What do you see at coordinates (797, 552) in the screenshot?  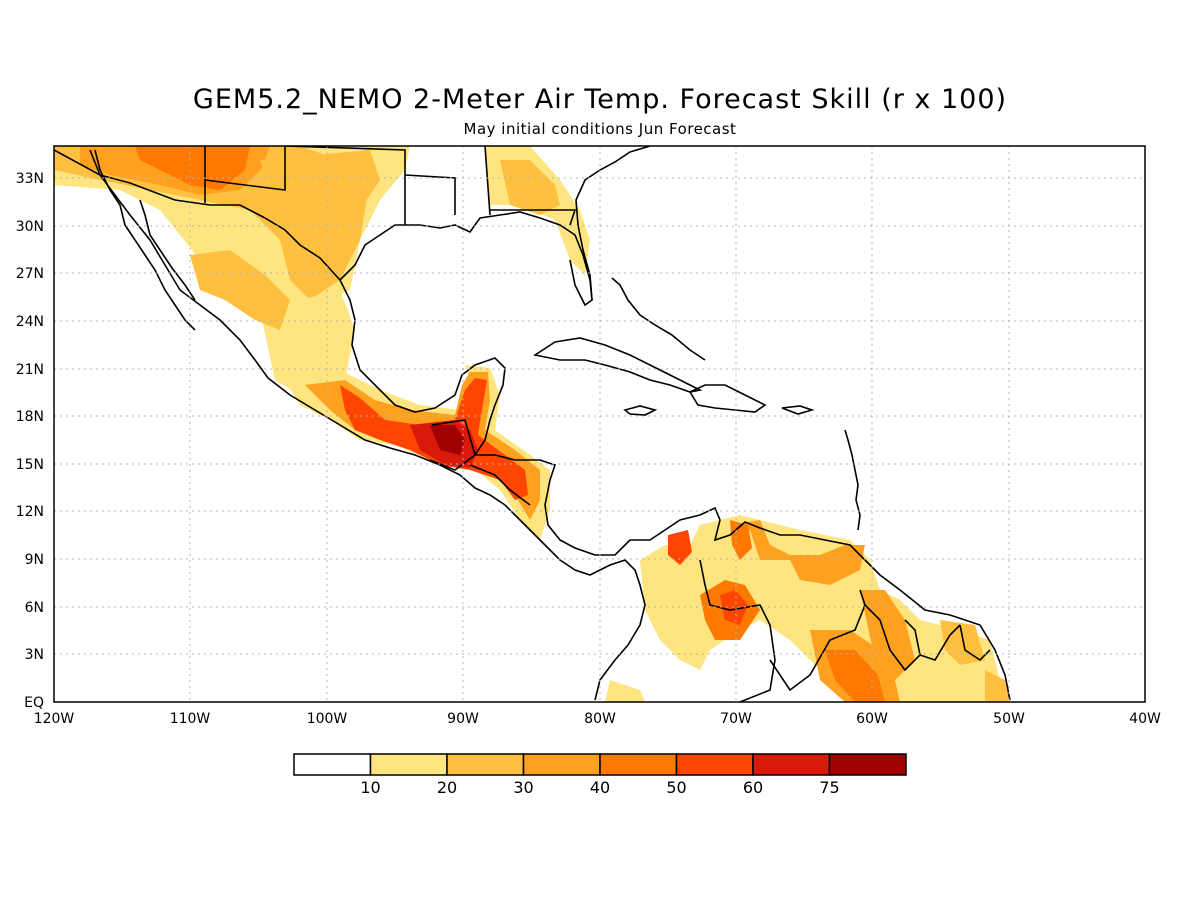 I see `skill-region-venezuela` at bounding box center [797, 552].